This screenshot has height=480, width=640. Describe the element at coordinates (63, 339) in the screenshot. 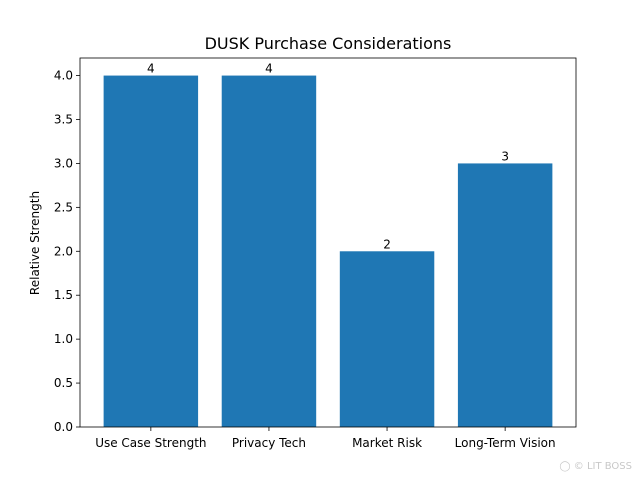

I see `y-tick-label-2: 1.0` at that location.